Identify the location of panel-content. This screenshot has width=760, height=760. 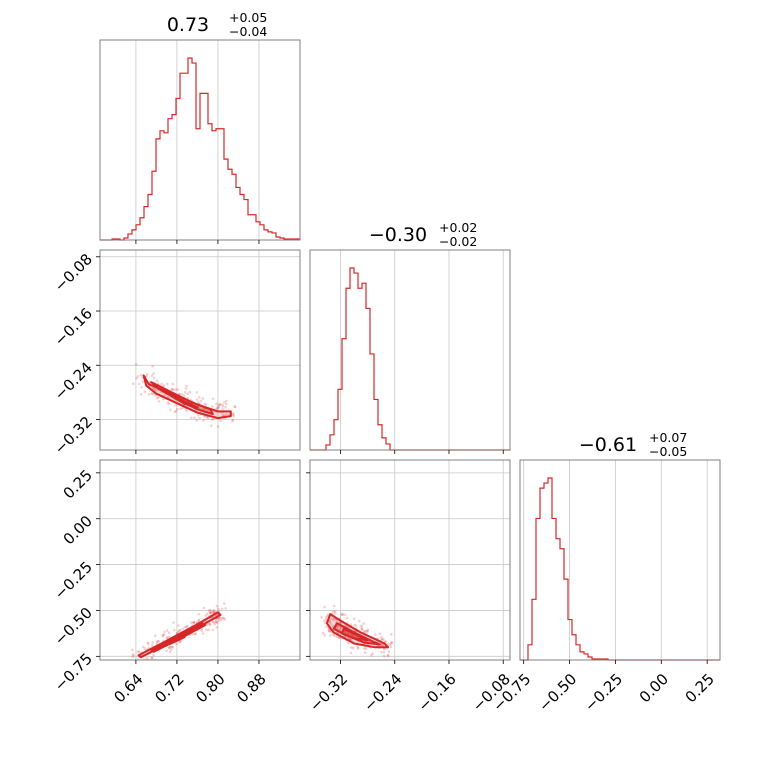
(179, 631).